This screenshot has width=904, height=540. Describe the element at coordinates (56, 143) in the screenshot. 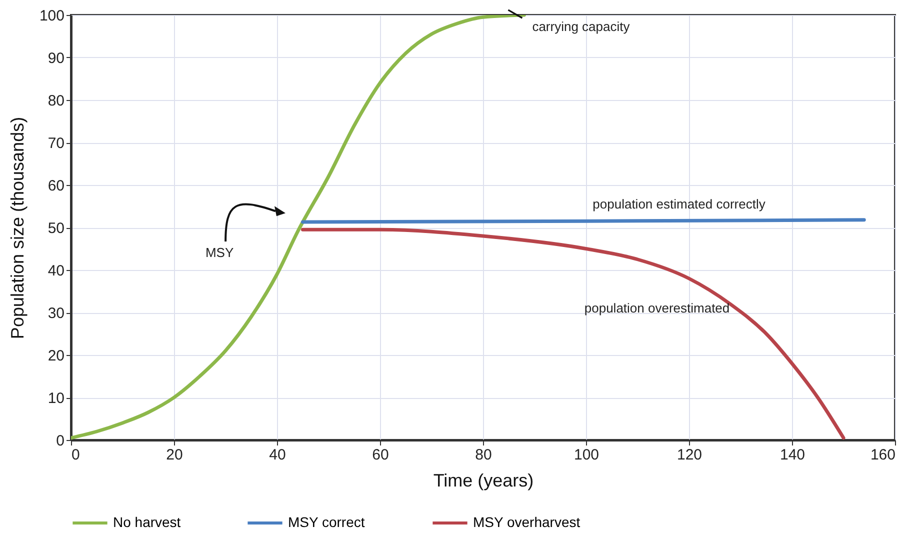

I see `y-tick-label: 70` at that location.